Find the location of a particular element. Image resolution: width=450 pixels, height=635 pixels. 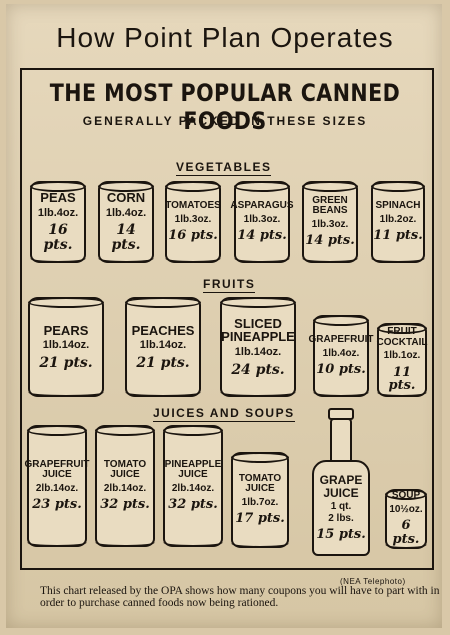

can-green-beans: GREEN BEANS 1lb.3oz. 14 pts. is located at coordinates (330, 222).